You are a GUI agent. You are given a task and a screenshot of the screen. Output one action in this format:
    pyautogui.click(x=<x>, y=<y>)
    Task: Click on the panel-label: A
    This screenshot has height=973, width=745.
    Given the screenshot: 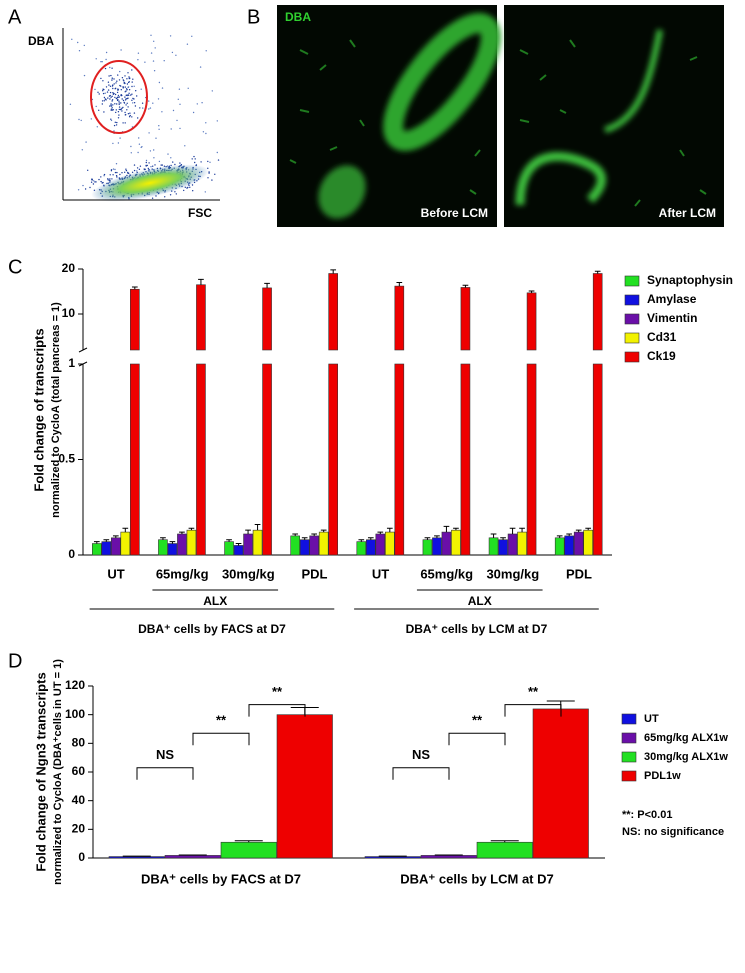 What is the action you would take?
    pyautogui.click(x=15, y=17)
    